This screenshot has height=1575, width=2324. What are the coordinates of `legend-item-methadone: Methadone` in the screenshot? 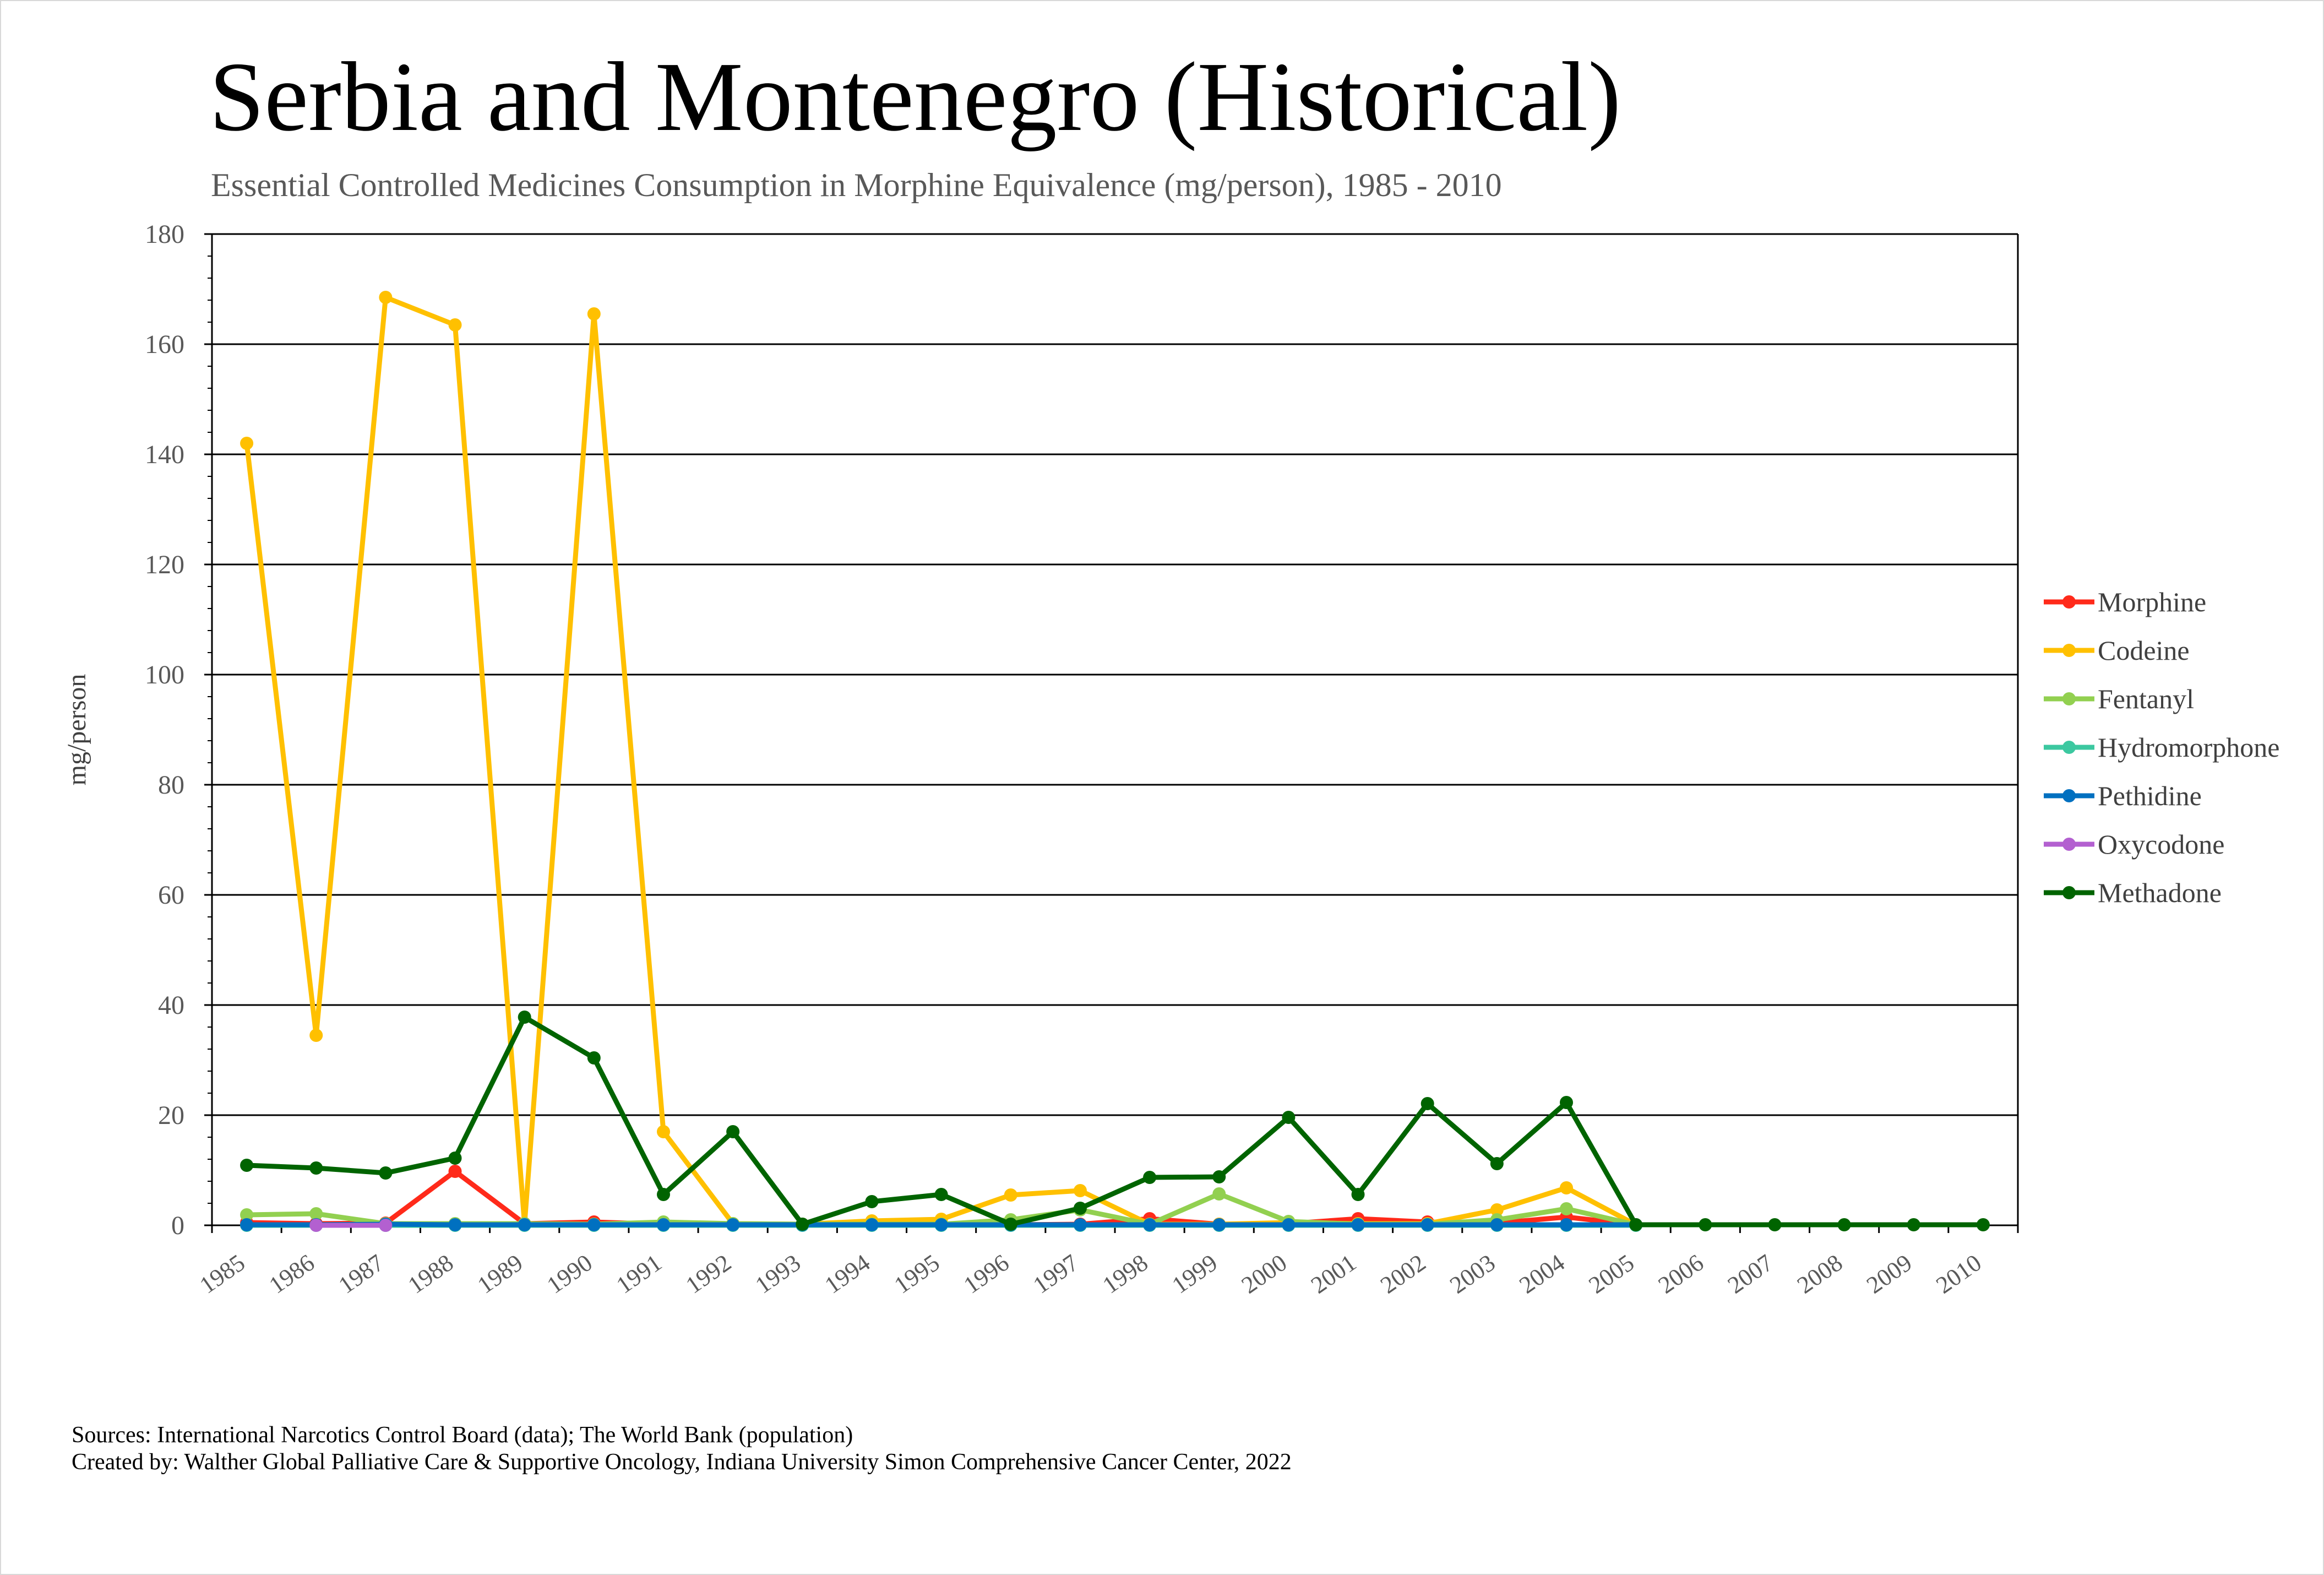 It's located at (2133, 893).